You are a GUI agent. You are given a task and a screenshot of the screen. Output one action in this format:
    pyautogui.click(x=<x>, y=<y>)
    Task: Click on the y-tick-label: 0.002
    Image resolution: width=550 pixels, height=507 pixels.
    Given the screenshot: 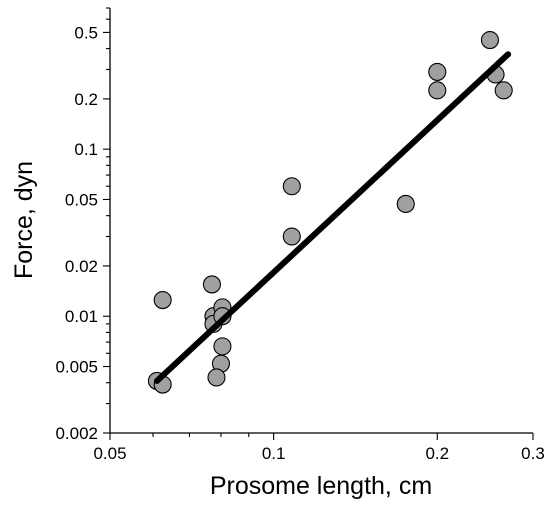 What is the action you would take?
    pyautogui.click(x=76, y=433)
    